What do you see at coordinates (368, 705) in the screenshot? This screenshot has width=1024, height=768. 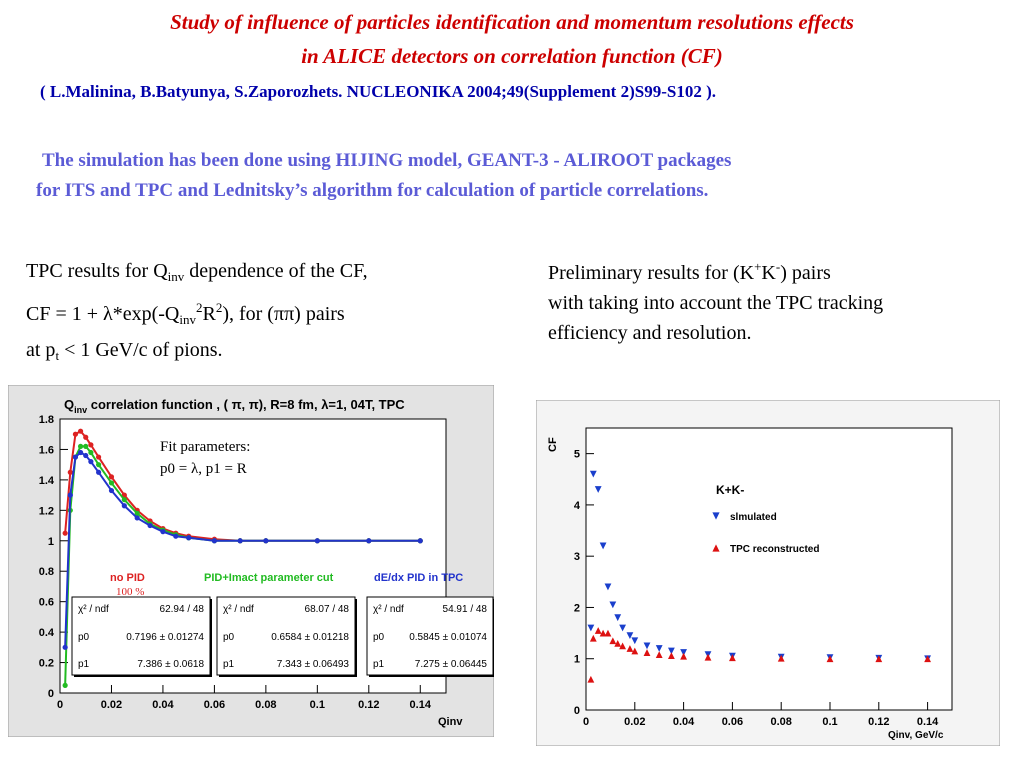 I see `x-tick-label: 0.12` at bounding box center [368, 705].